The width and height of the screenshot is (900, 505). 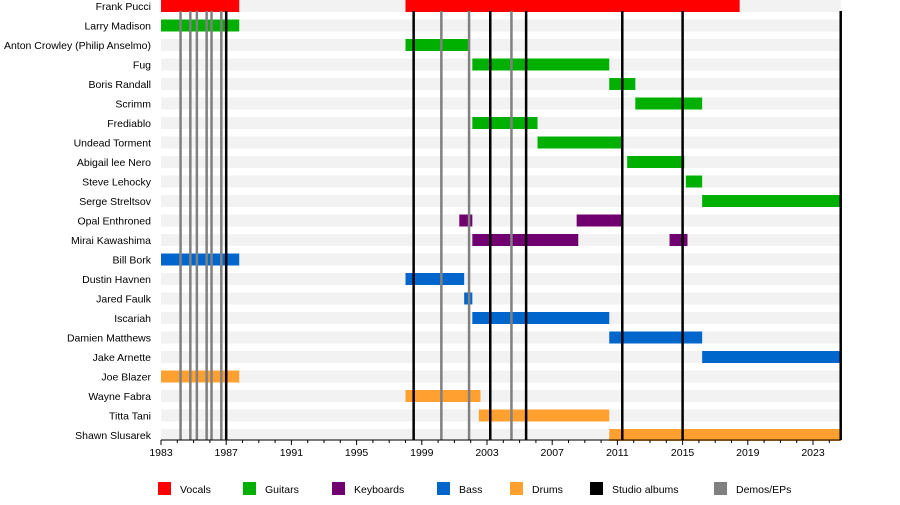 What do you see at coordinates (117, 27) in the screenshot?
I see `member-name: Larry Madison` at bounding box center [117, 27].